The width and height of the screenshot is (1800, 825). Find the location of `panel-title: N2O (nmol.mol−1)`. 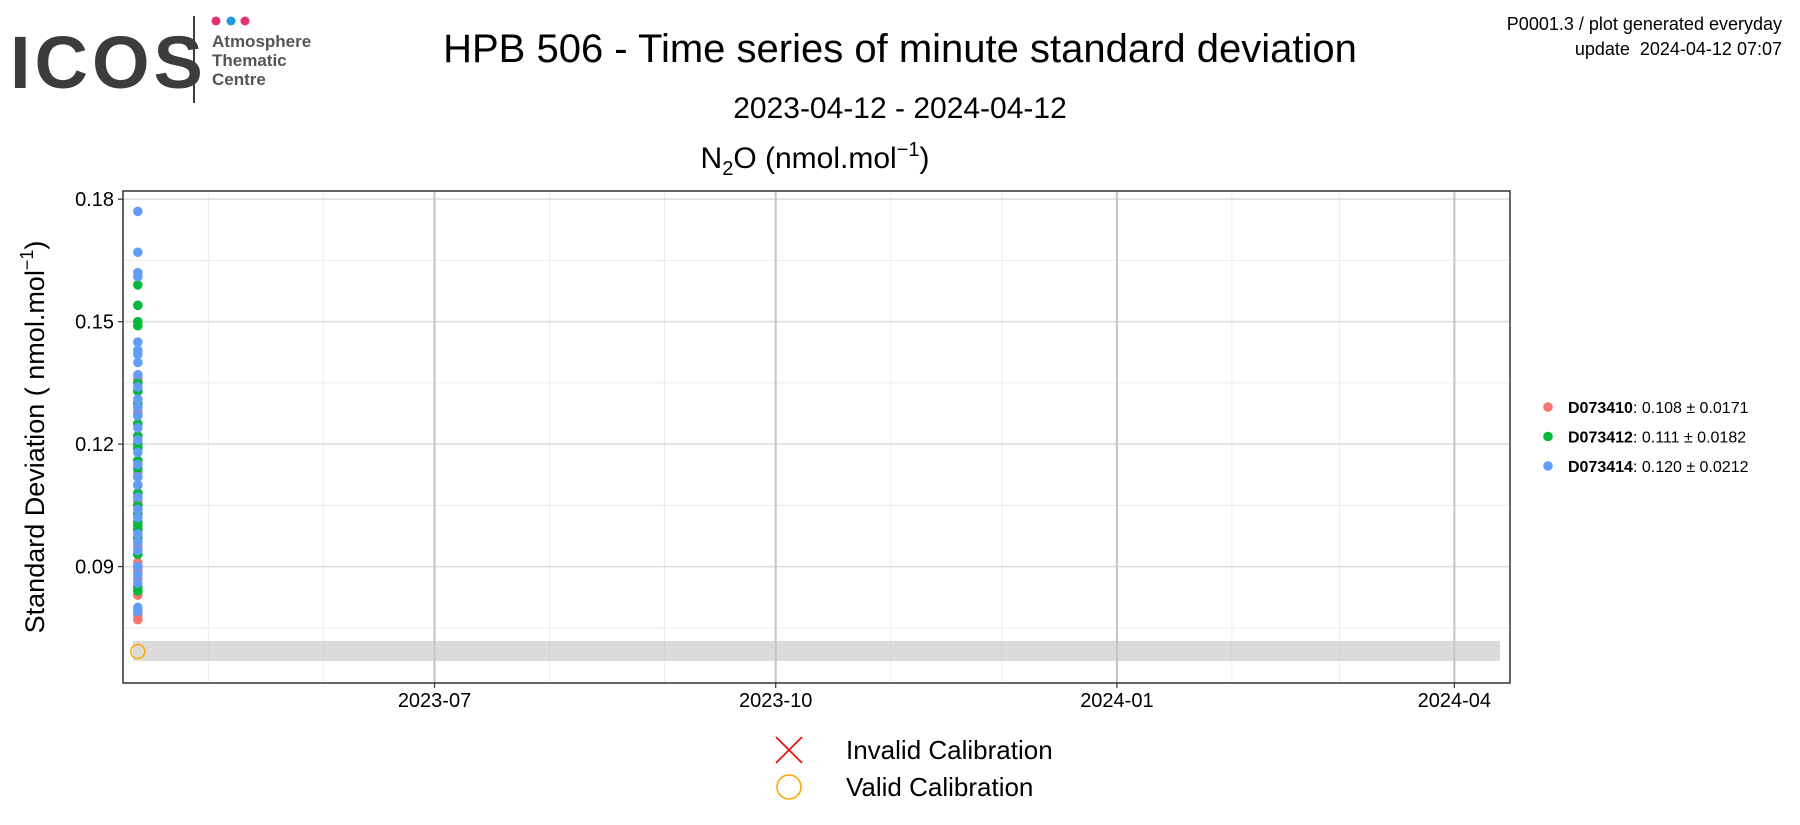

panel-title: N2O (nmol.mol−1) is located at coordinates (815, 159).